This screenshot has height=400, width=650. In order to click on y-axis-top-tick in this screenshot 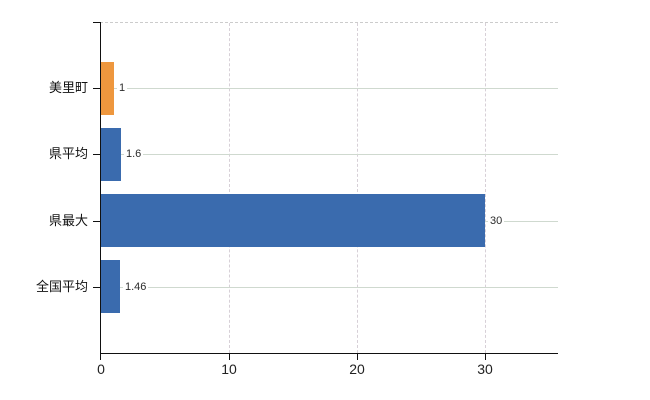, I will do `click(96, 22)`.